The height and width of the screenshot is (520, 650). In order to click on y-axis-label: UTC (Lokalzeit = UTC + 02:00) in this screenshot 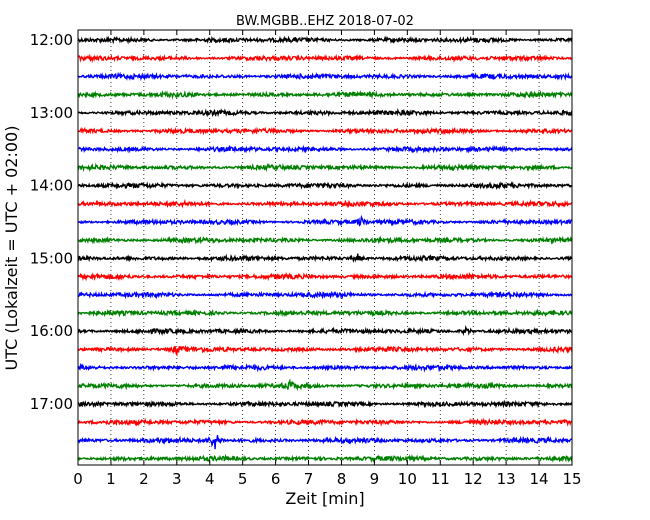, I will do `click(11, 248)`.